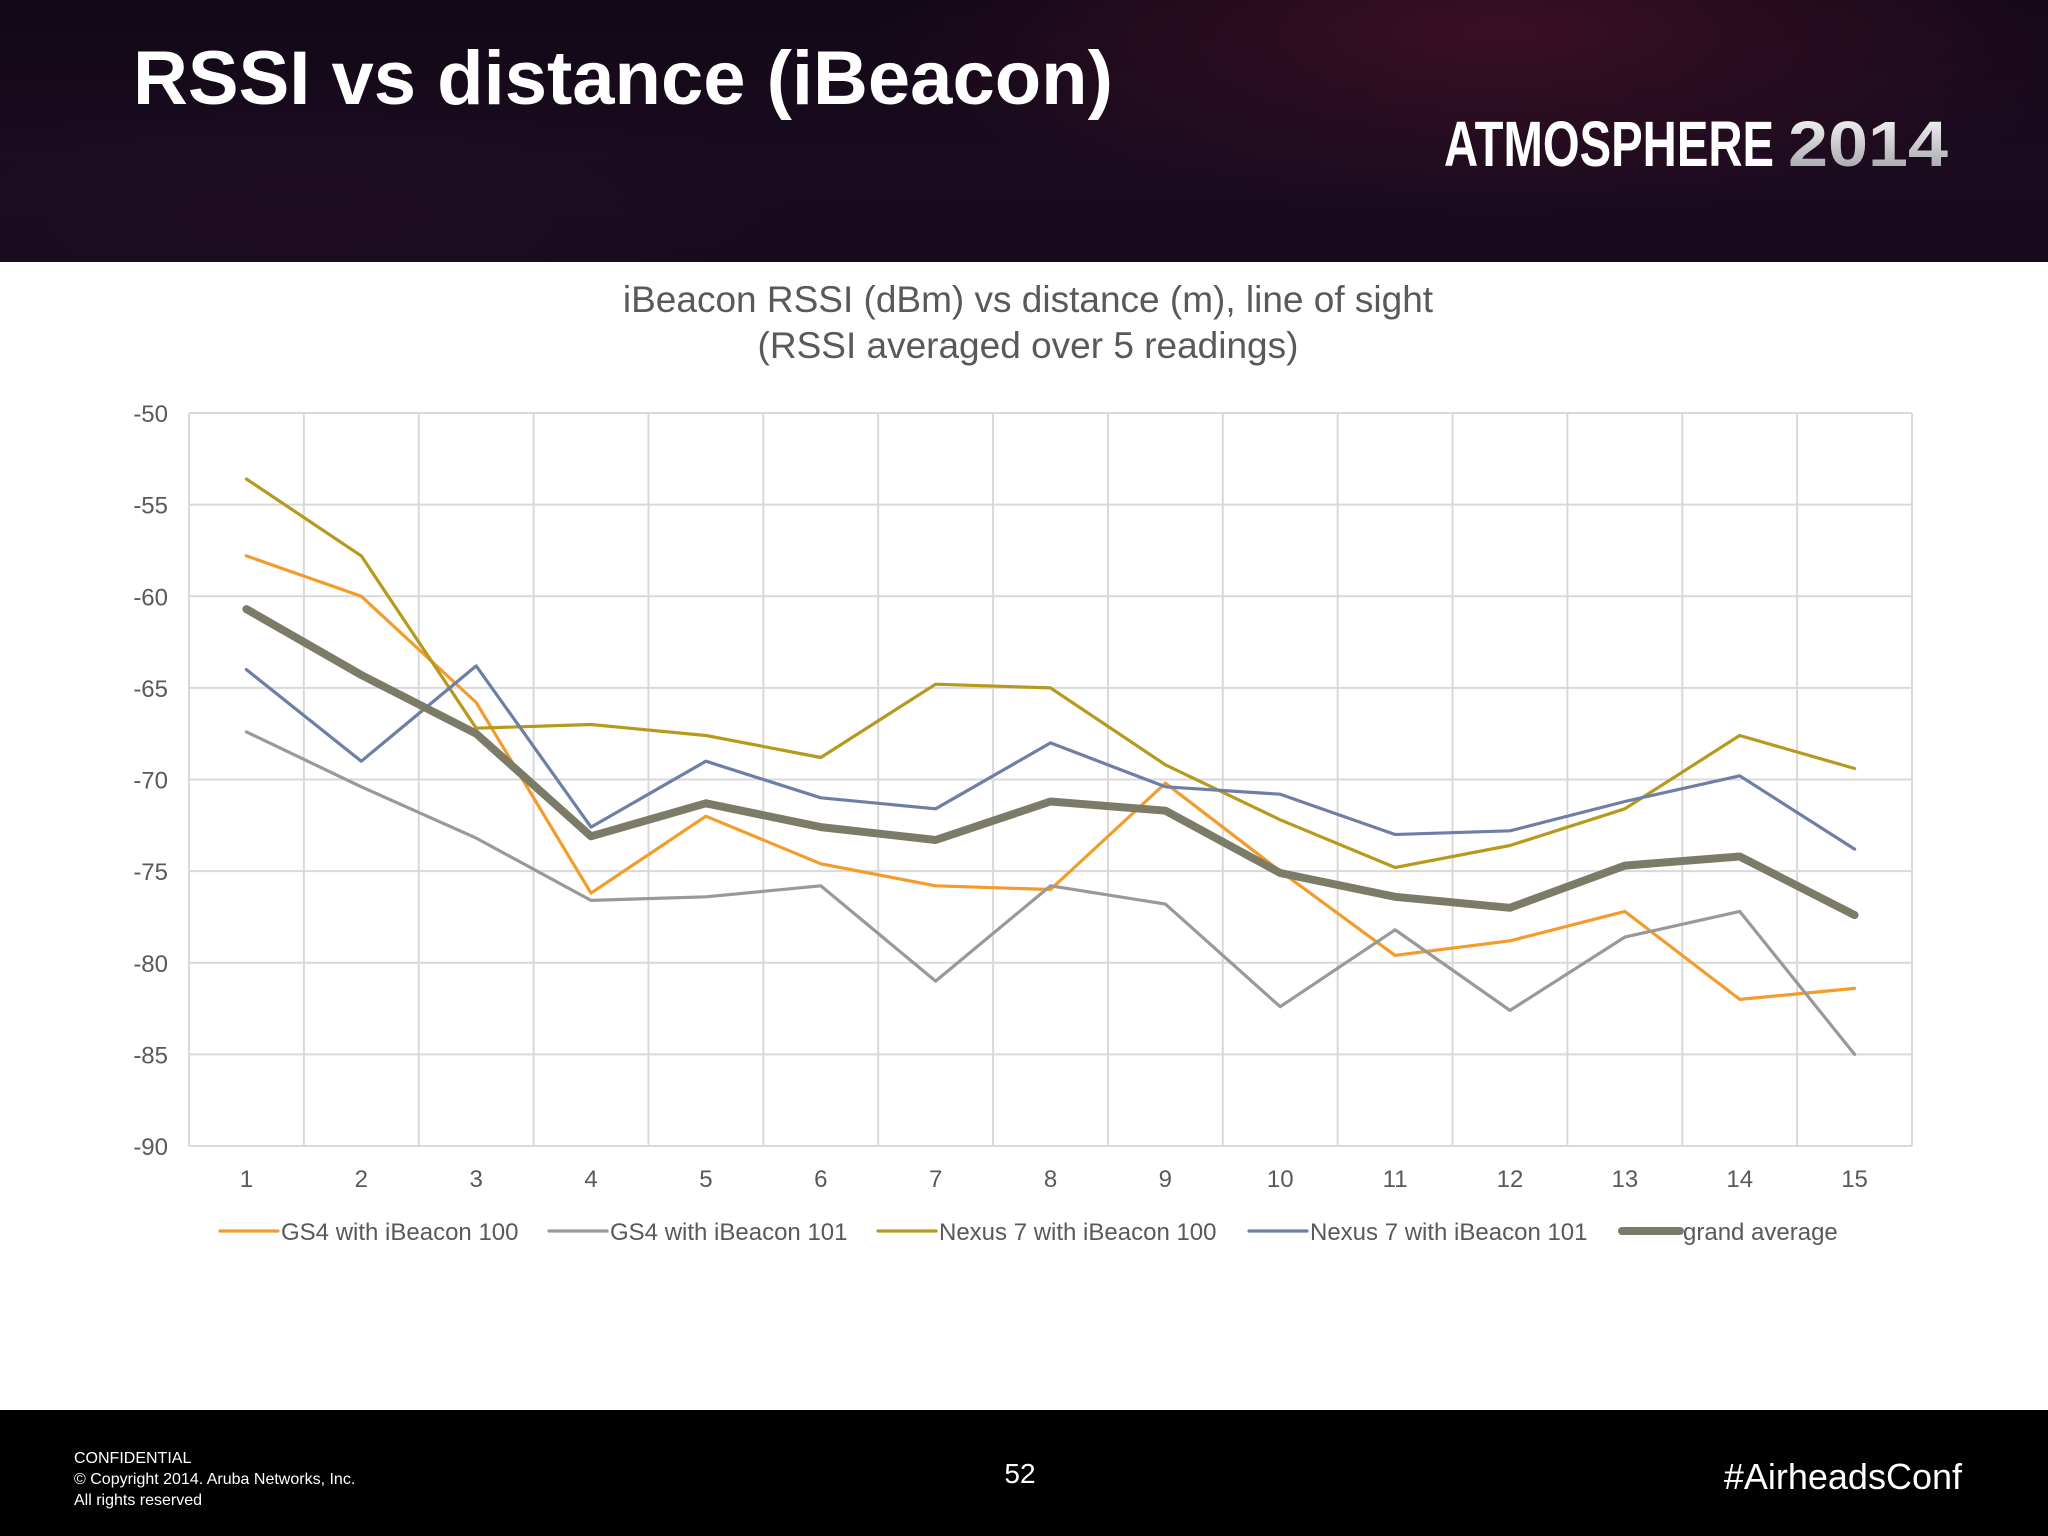  What do you see at coordinates (150, 506) in the screenshot?
I see `y-tick-label: -55` at bounding box center [150, 506].